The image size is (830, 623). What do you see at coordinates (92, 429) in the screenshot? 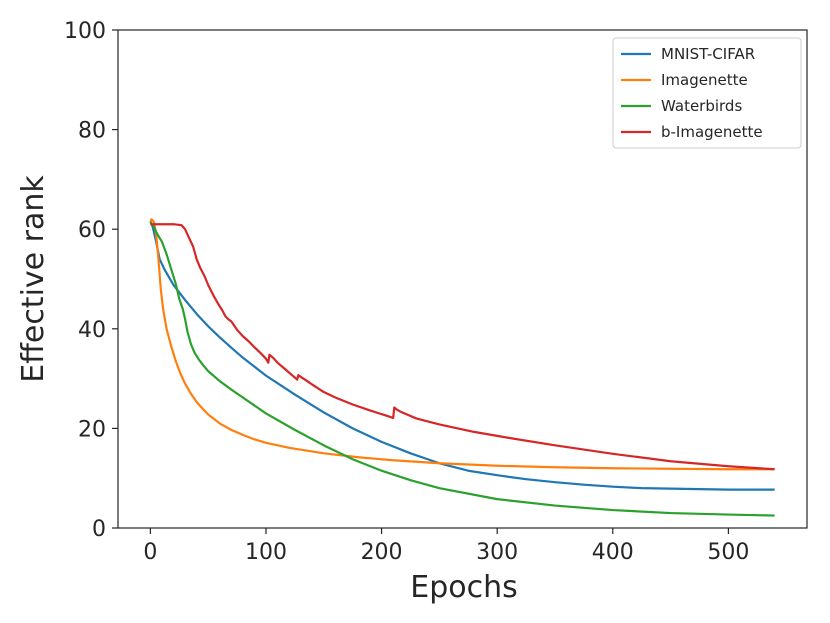
I see `y-tick-label: 20` at bounding box center [92, 429].